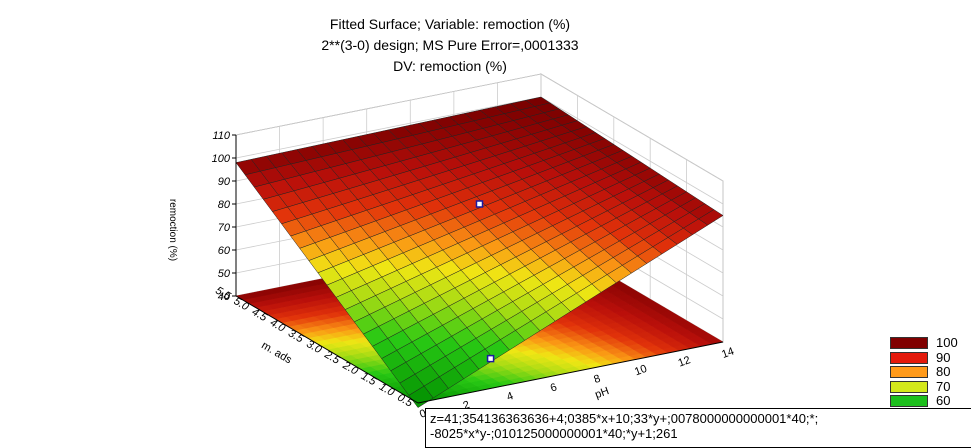 The image size is (971, 448). What do you see at coordinates (943, 357) in the screenshot?
I see `legend-label: 90` at bounding box center [943, 357].